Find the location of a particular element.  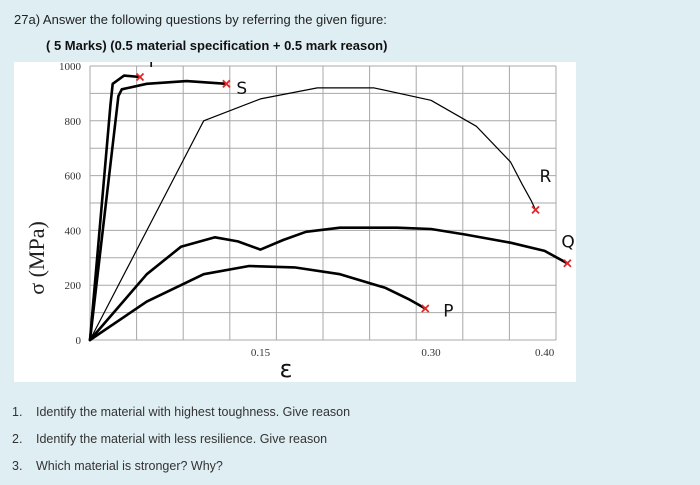

question-item: 3. Which material is stronger? Why? is located at coordinates (181, 471).